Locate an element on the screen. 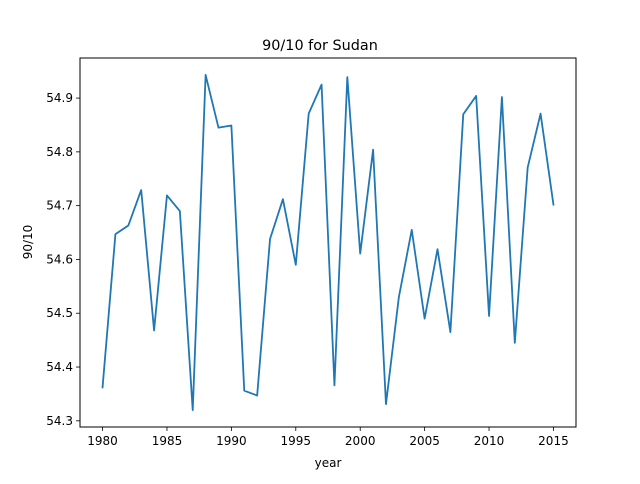 The height and width of the screenshot is (484, 640). y-tick-label: 54.7 is located at coordinates (59, 206).